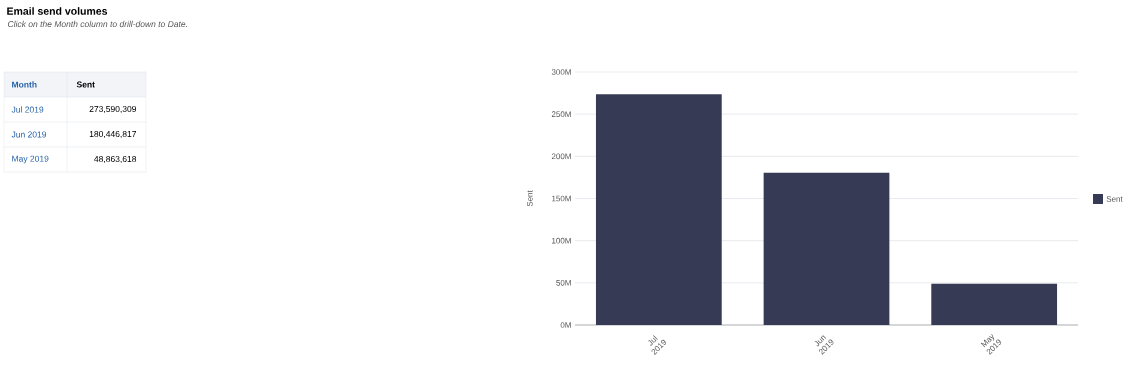 This screenshot has height=370, width=1133. Describe the element at coordinates (27, 109) in the screenshot. I see `category-label: Jul 2019` at that location.